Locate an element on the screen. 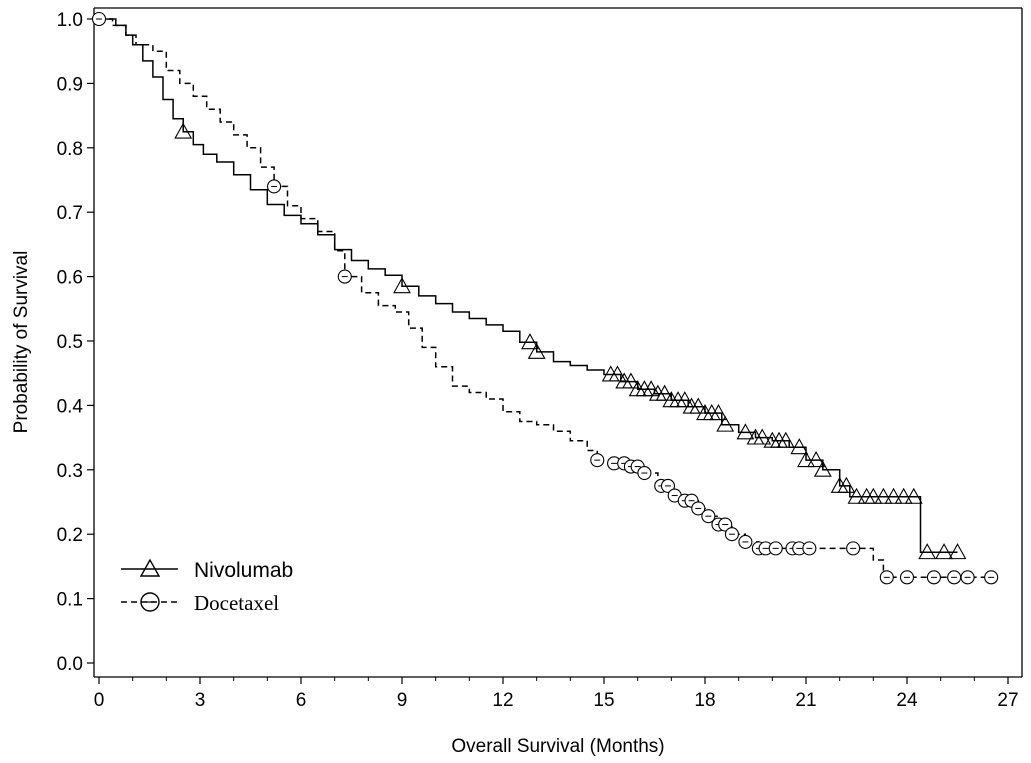 Image resolution: width=1031 pixels, height=763 pixels. x-tick-label: 9 is located at coordinates (402, 700).